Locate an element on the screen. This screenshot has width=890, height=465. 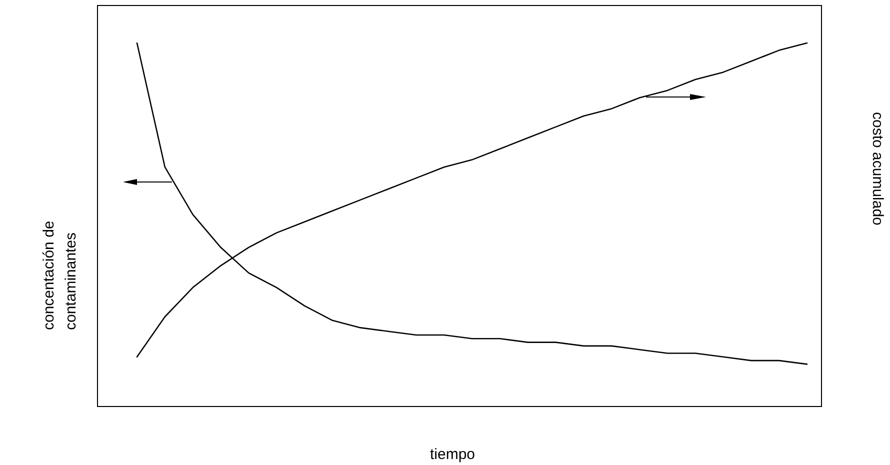
y2-axis-title: costo acumulado is located at coordinates (877, 169).